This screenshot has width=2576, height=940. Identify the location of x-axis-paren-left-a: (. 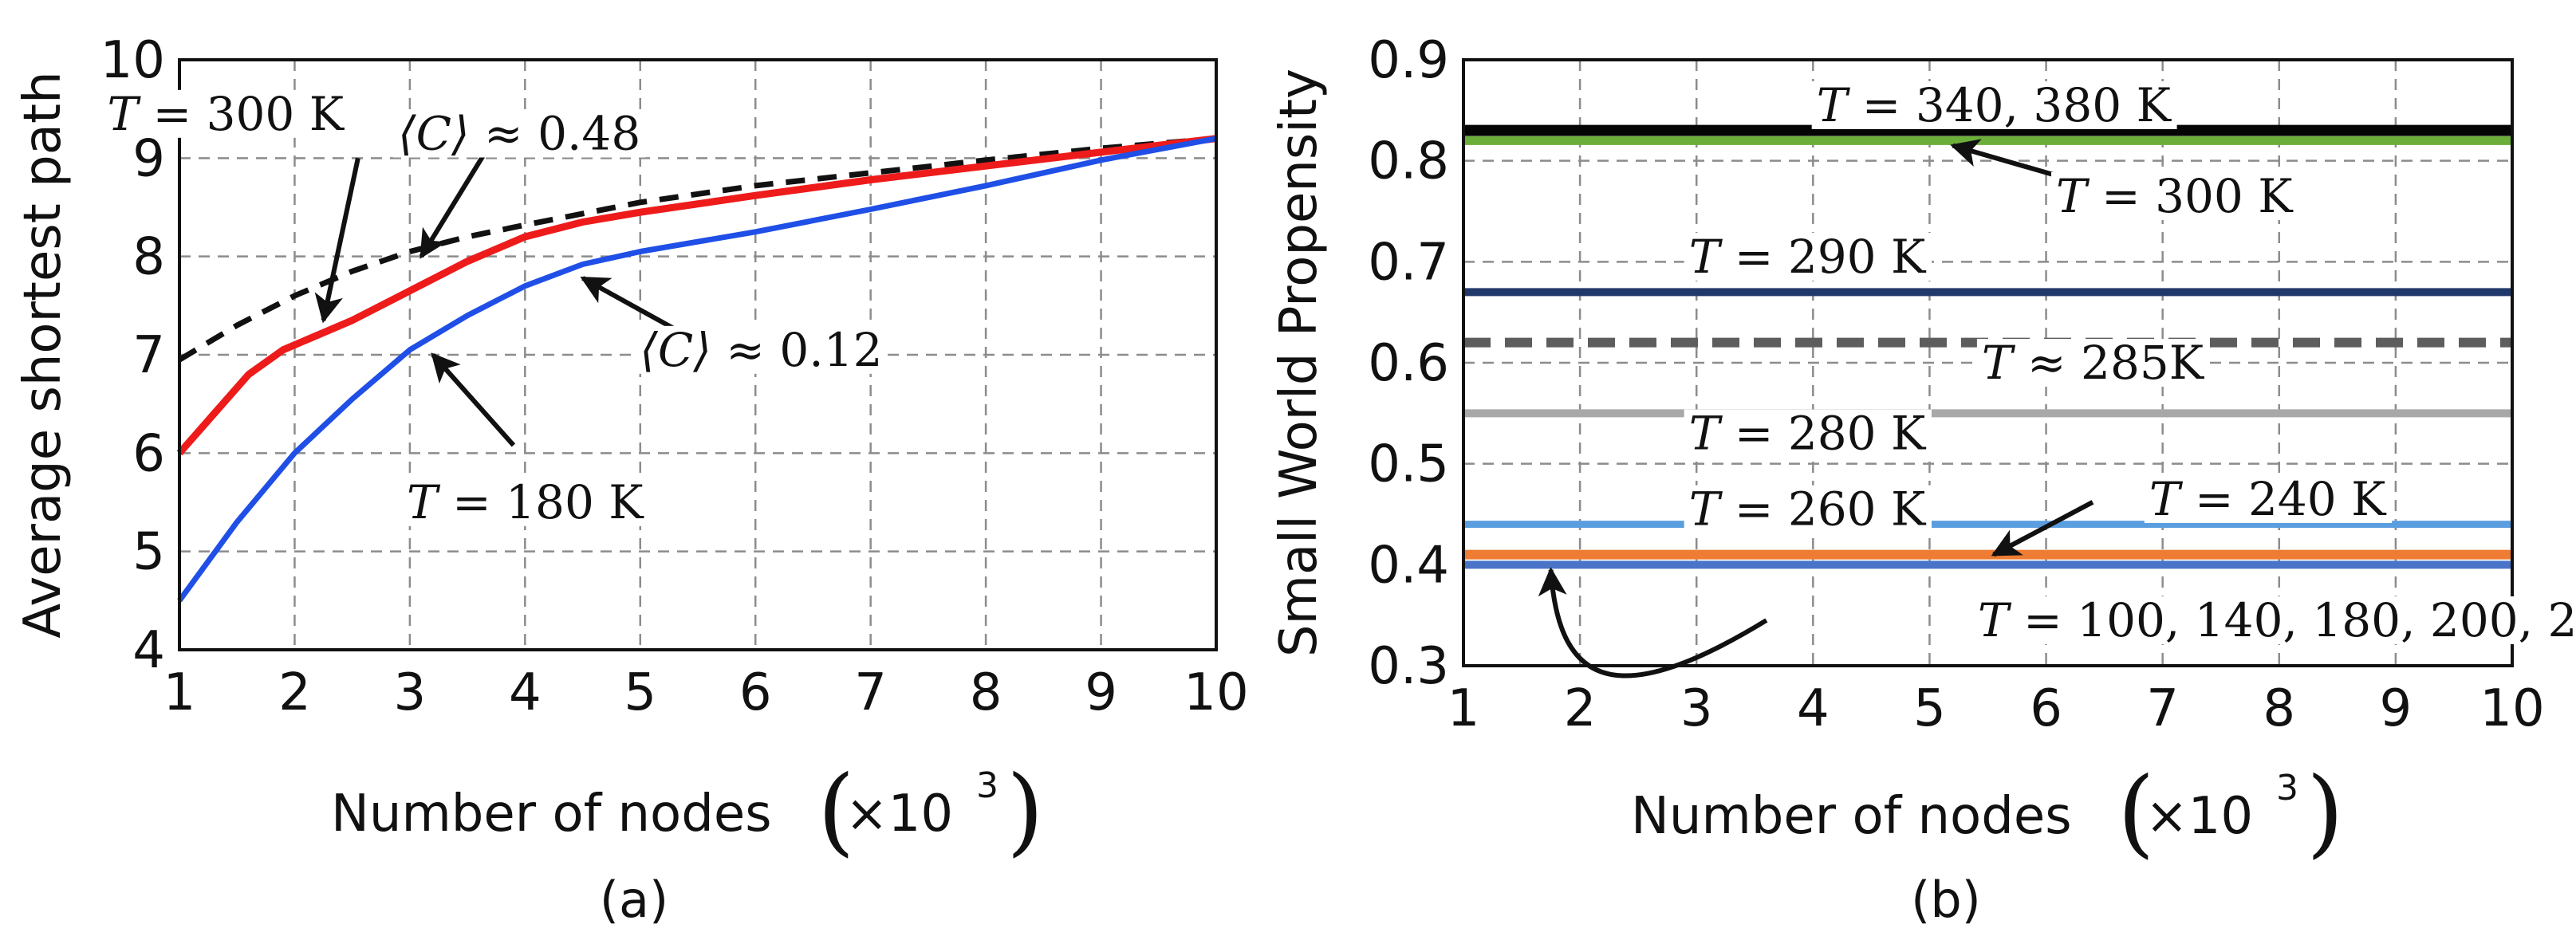
(836, 811).